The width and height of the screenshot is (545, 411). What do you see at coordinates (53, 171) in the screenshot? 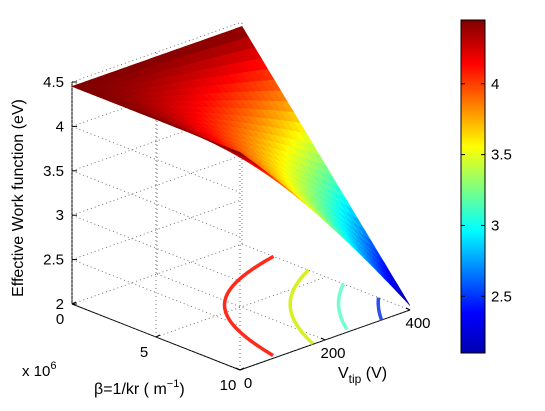
I see `z-tick-label: 3.5` at bounding box center [53, 171].